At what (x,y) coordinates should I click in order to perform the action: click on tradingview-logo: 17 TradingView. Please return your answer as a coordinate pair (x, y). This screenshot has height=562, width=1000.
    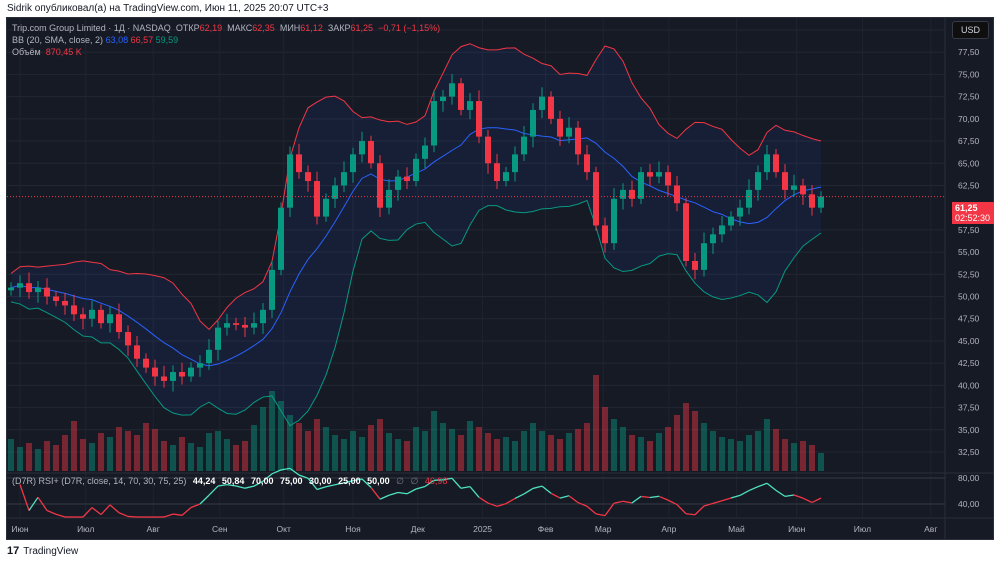
    Looking at the image, I should click on (42, 551).